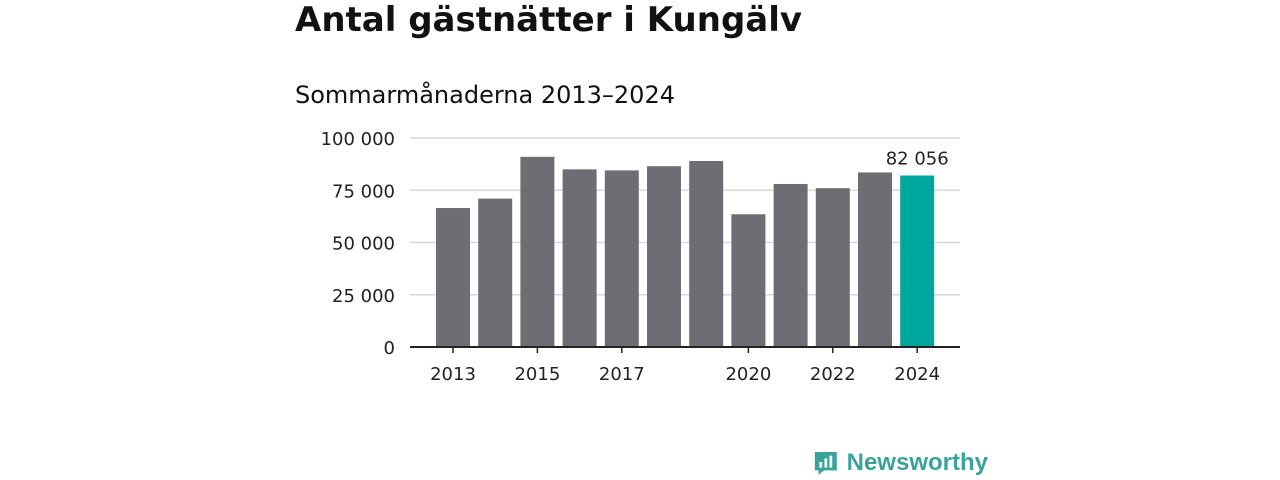  What do you see at coordinates (917, 462) in the screenshot?
I see `logo-text: Newsworthy` at bounding box center [917, 462].